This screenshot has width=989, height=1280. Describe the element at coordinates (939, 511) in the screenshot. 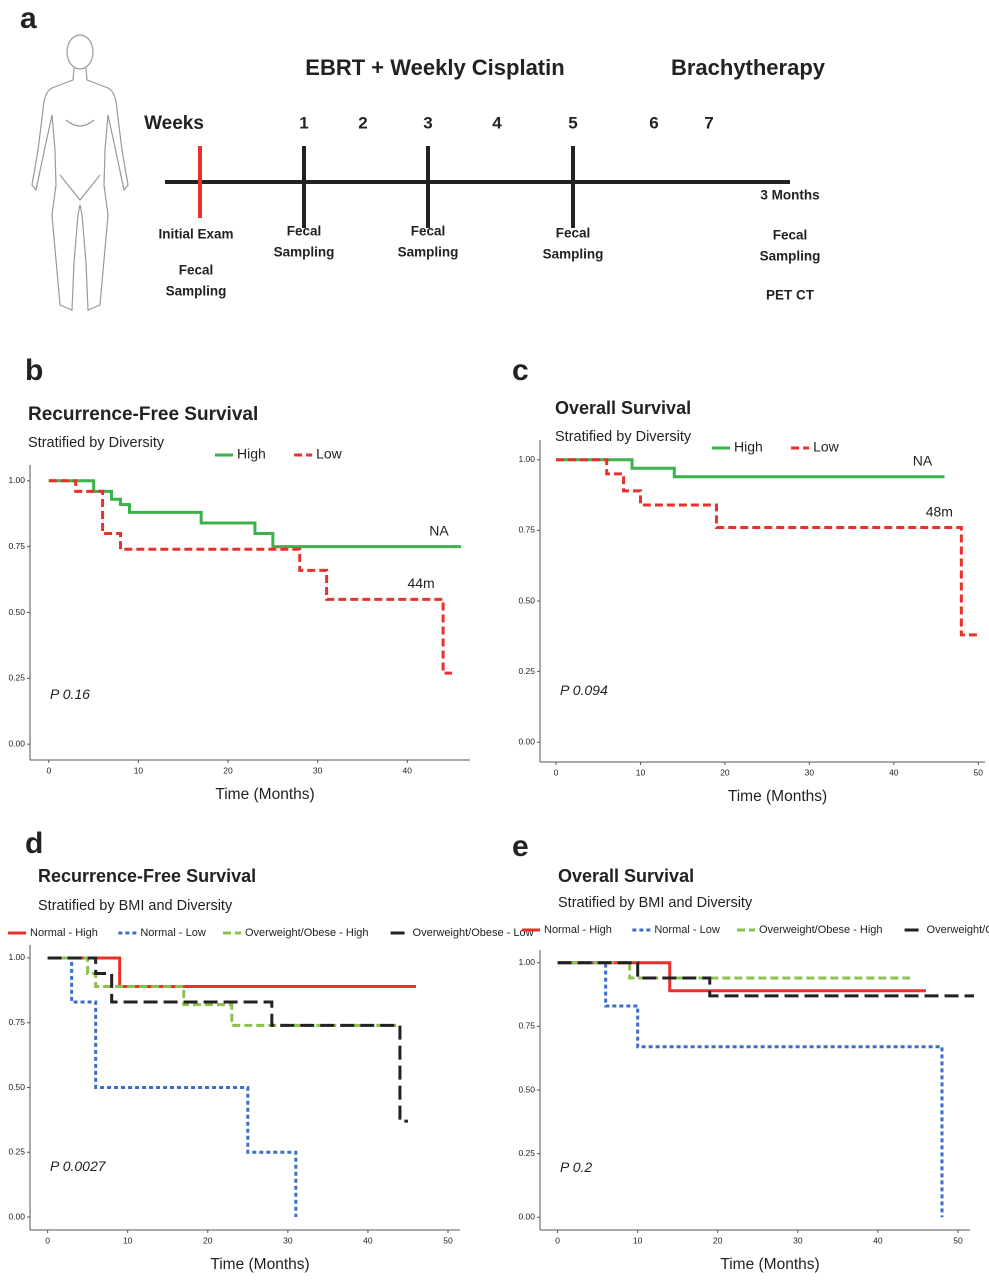

I see `end-label: 48m` at that location.